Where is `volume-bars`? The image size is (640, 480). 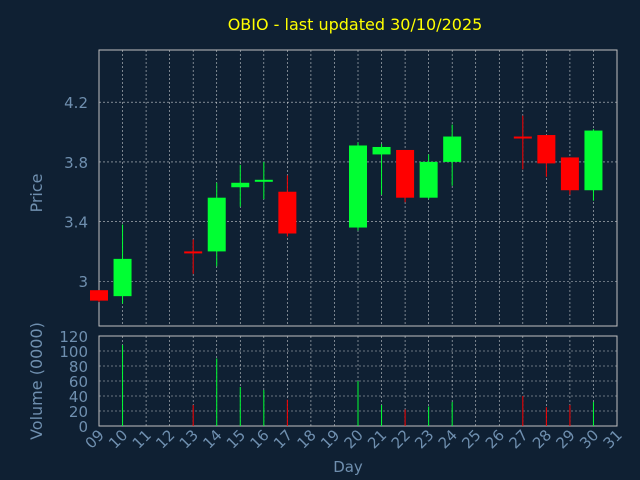 volume-bars is located at coordinates (358, 385).